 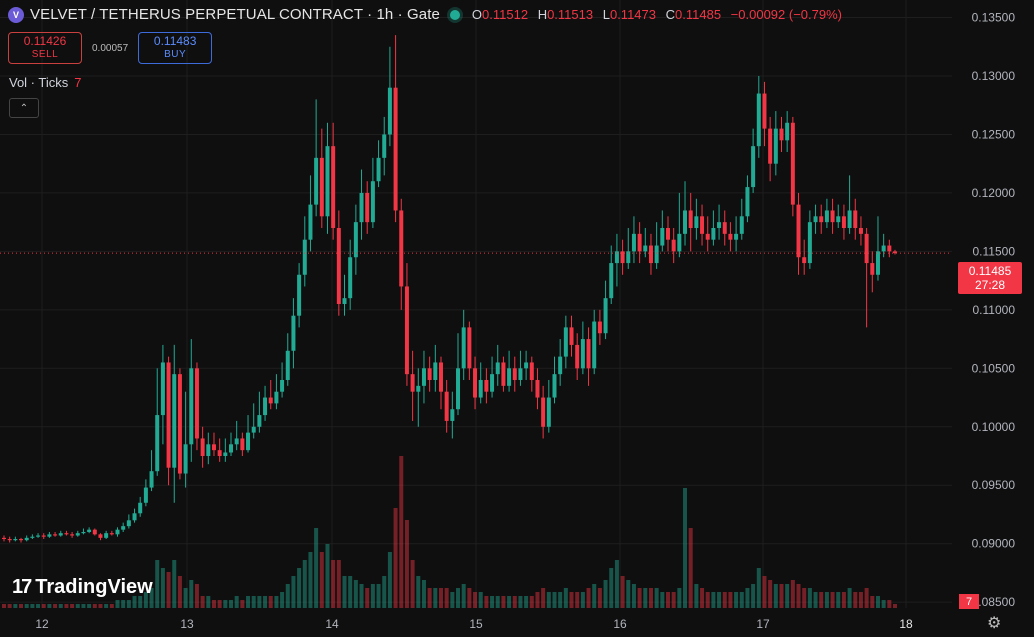 I want to click on tradingview-mark-icon: 17, so click(x=22, y=587).